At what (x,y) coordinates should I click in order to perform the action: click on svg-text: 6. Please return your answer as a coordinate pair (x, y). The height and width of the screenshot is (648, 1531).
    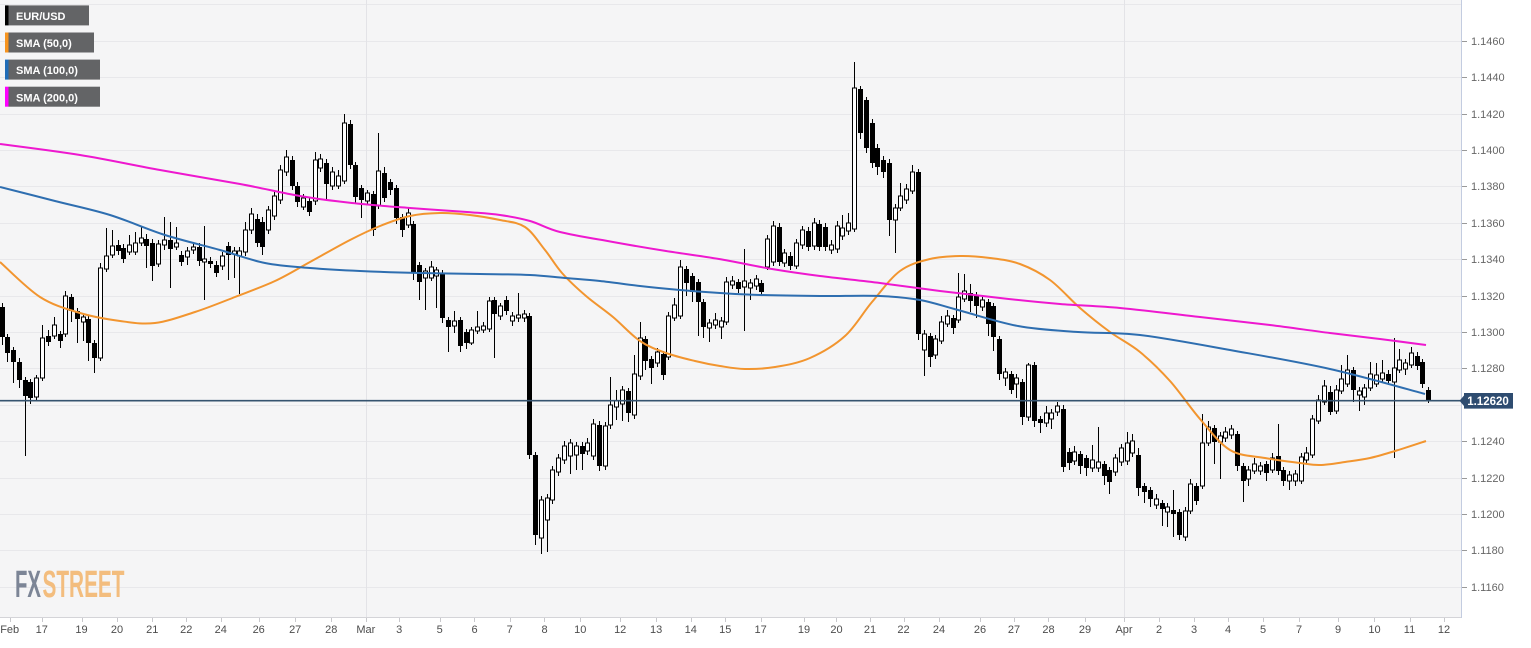
    Looking at the image, I should click on (474, 630).